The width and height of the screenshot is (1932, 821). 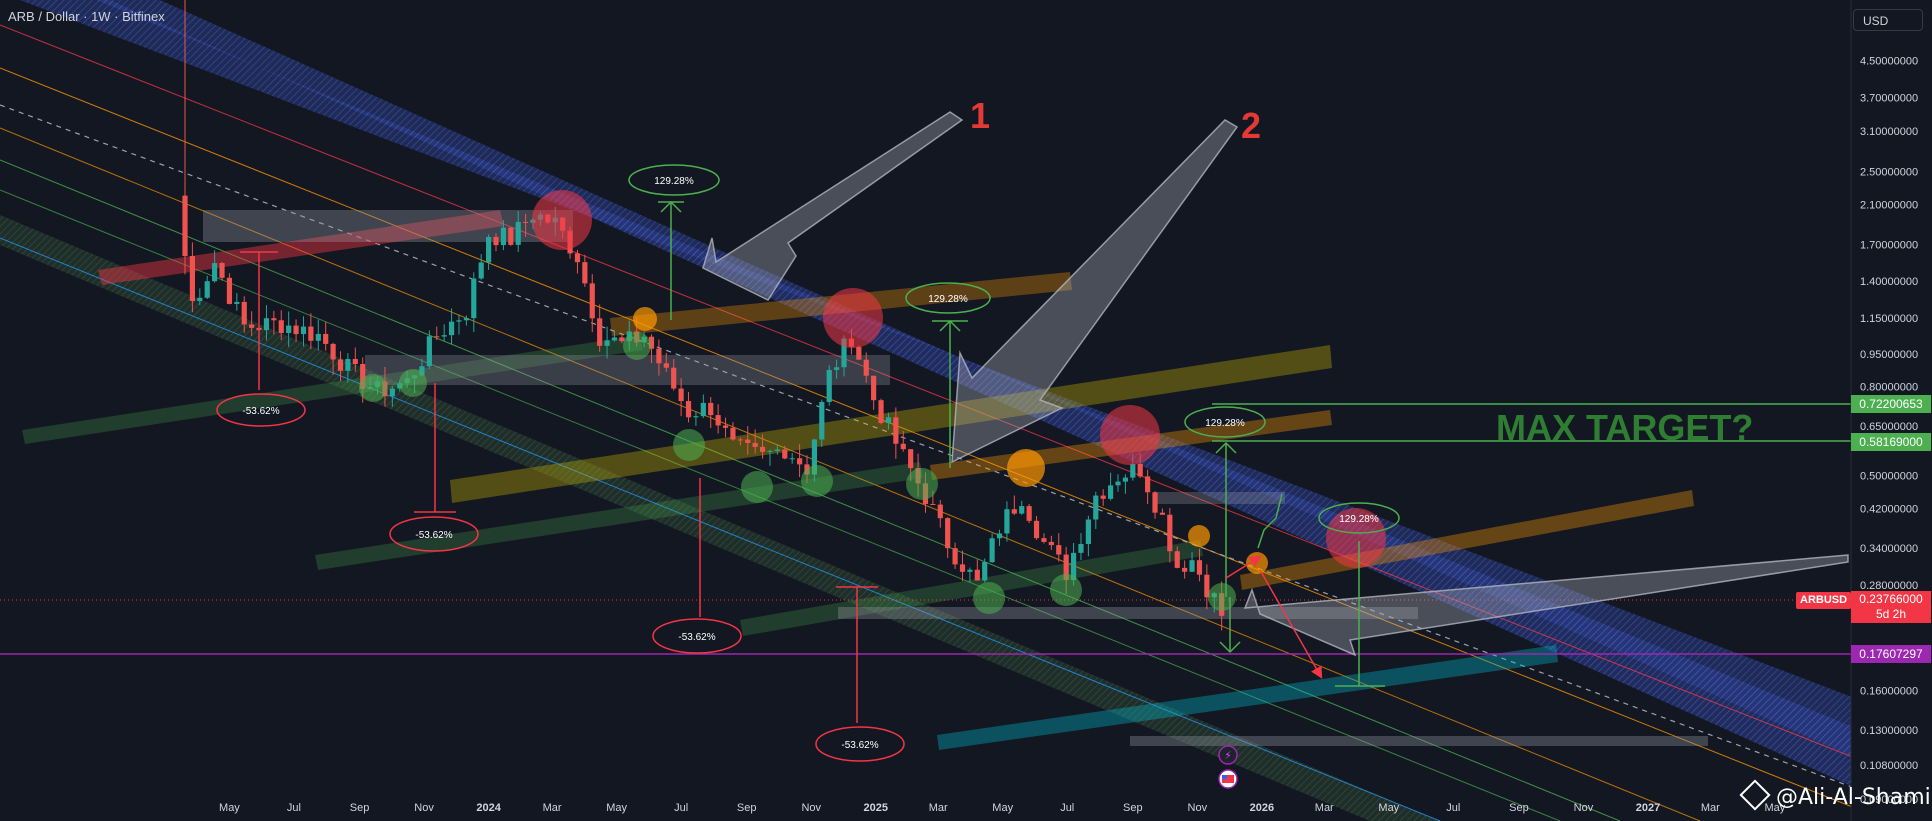 What do you see at coordinates (1889, 549) in the screenshot?
I see `price-tick-label: 0.34000000` at bounding box center [1889, 549].